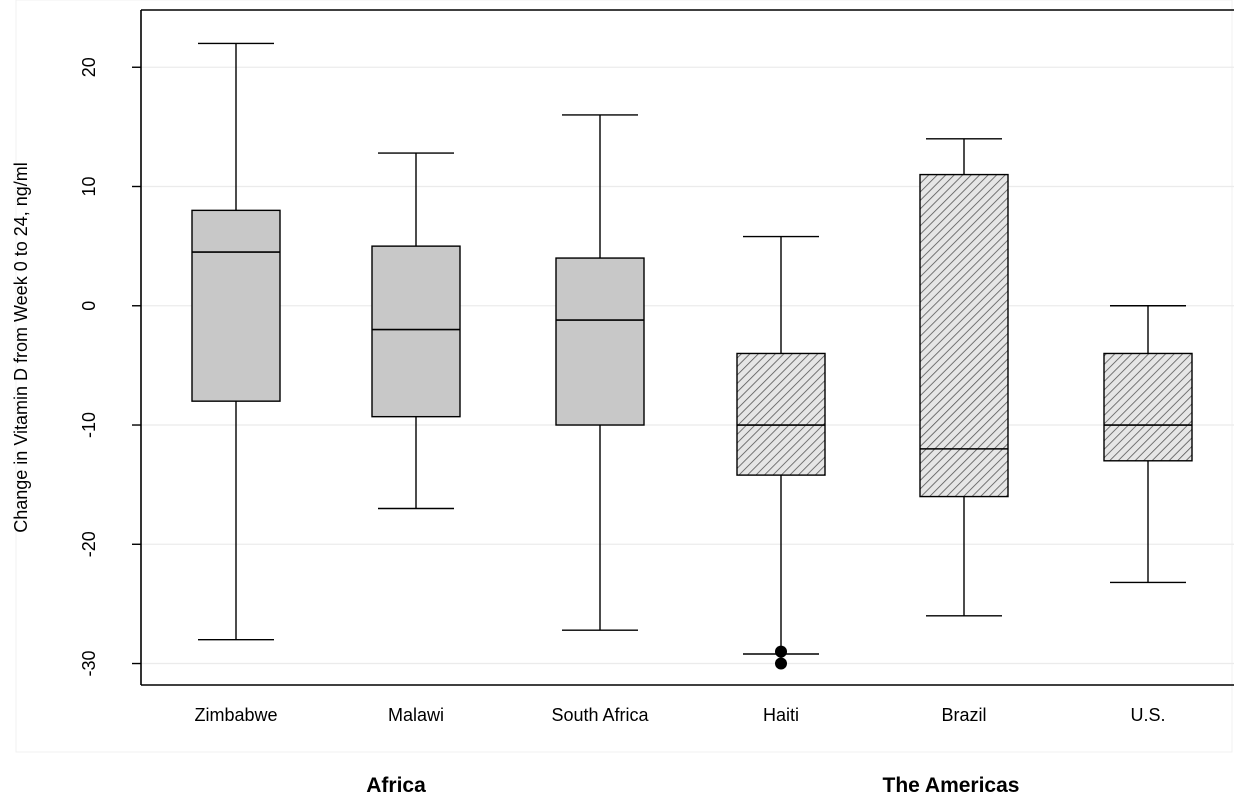  What do you see at coordinates (89, 306) in the screenshot?
I see `y-tick-label: 0` at bounding box center [89, 306].